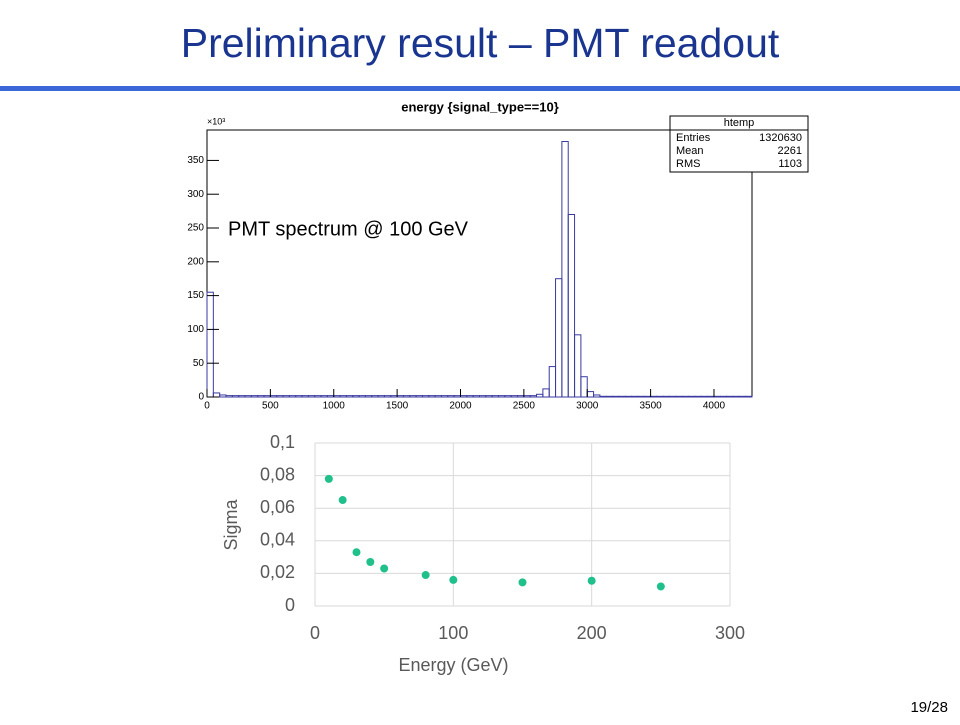 This screenshot has width=960, height=725. What do you see at coordinates (453, 633) in the screenshot?
I see `x-tick-label: 100` at bounding box center [453, 633].